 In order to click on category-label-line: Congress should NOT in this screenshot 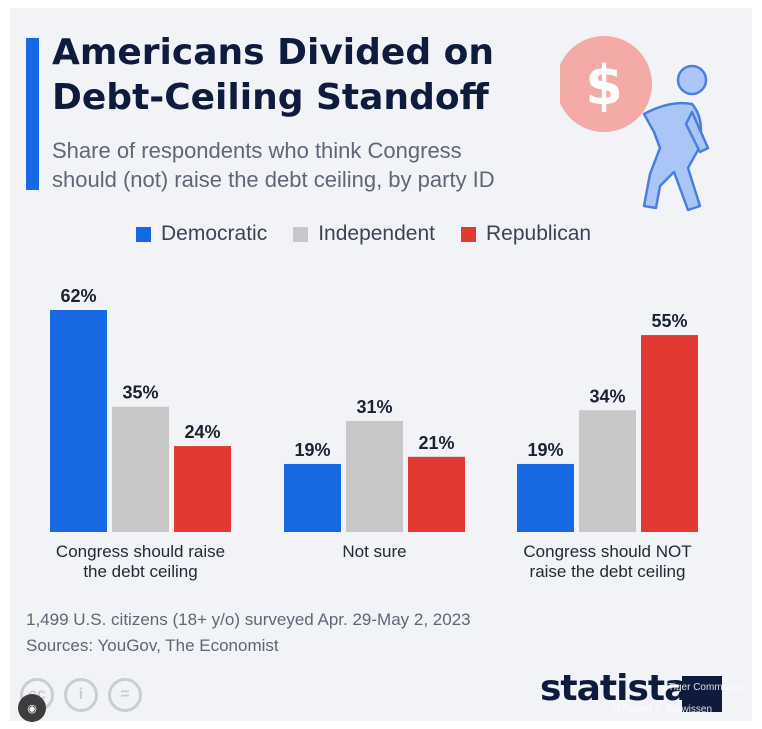, I will do `click(607, 551)`.